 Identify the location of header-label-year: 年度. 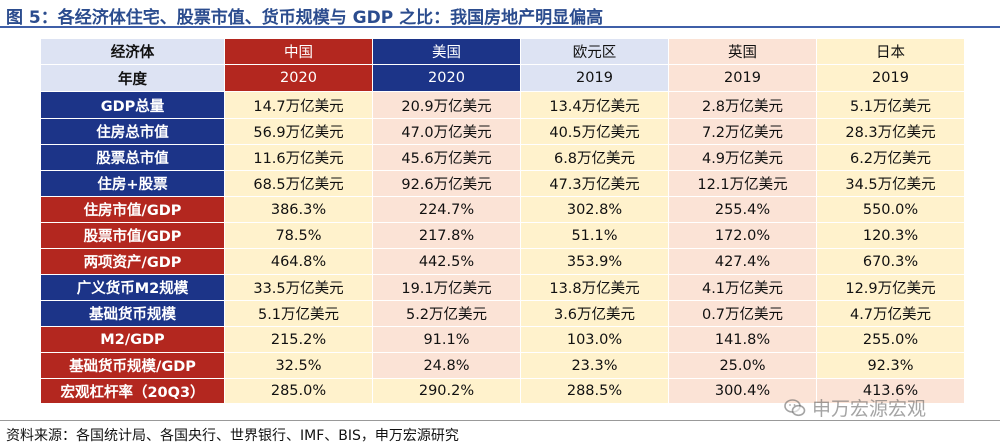
(132, 78).